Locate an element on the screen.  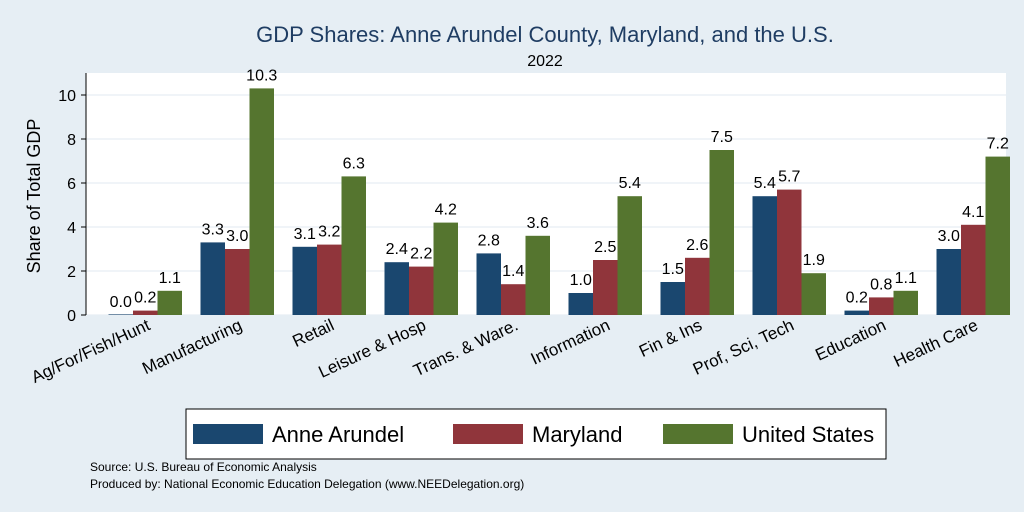
chart-subtitle: 2022 is located at coordinates (545, 61).